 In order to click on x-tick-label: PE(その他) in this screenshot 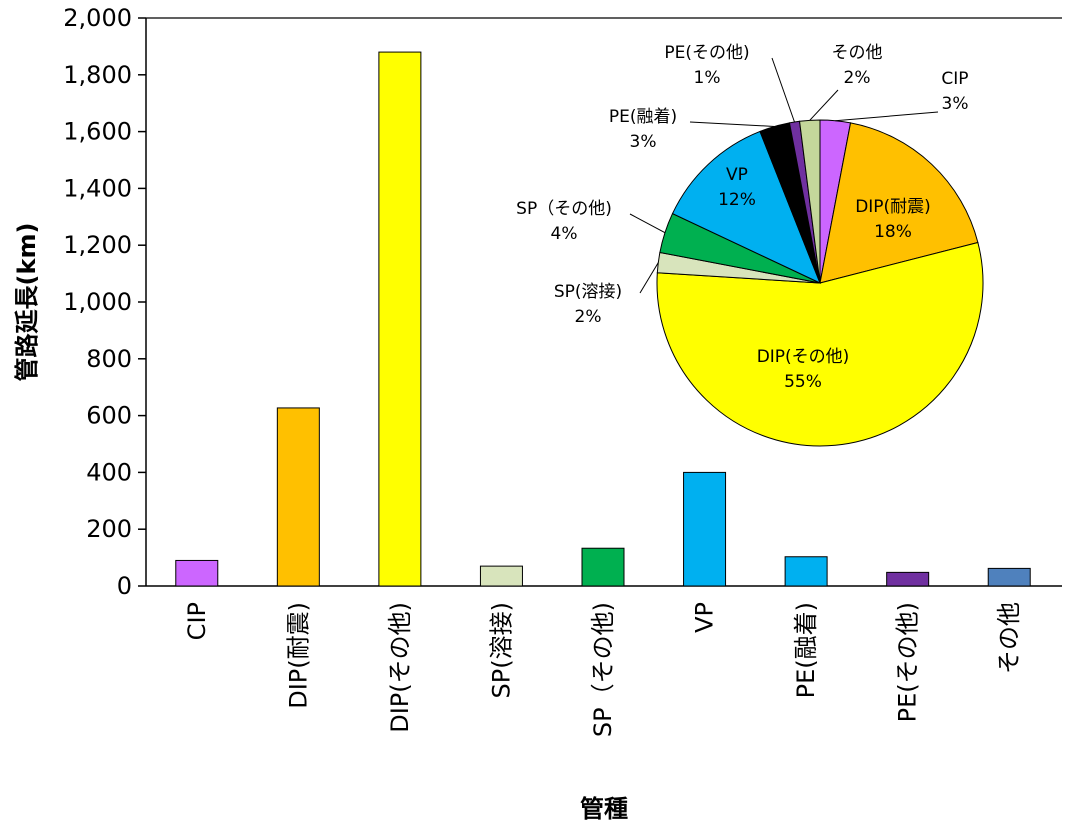, I will do `click(908, 662)`.